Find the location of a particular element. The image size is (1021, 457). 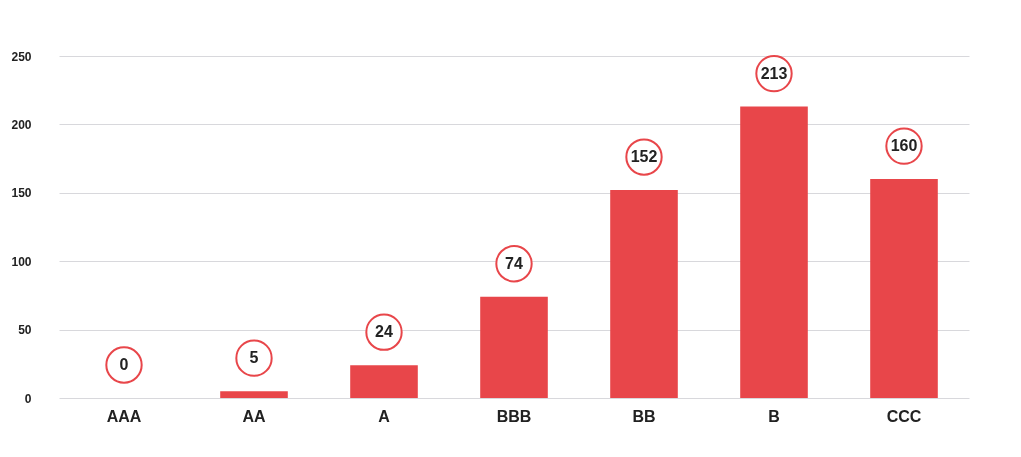

x-tick-label: AAA is located at coordinates (124, 416).